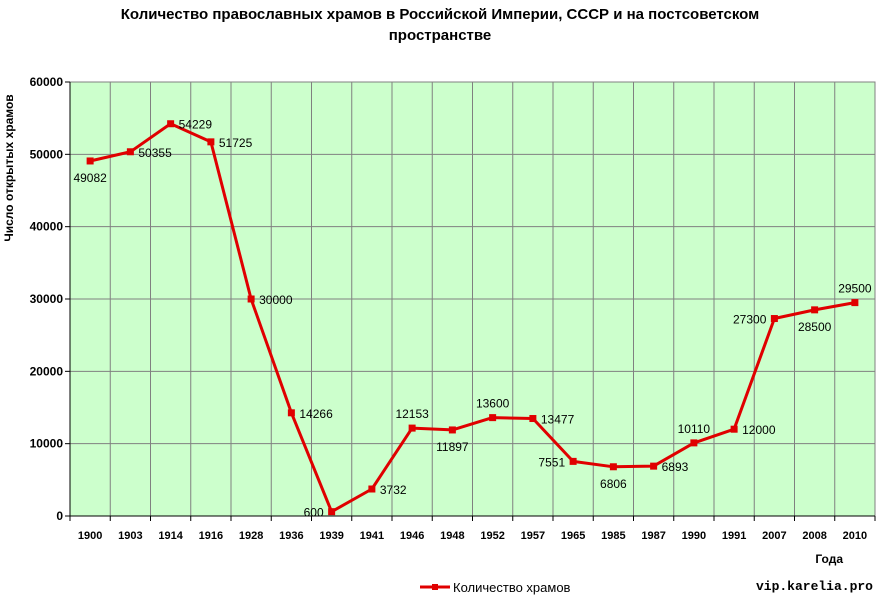 This screenshot has width=879, height=599. Describe the element at coordinates (694, 536) in the screenshot. I see `x-tick-label: 1990` at that location.